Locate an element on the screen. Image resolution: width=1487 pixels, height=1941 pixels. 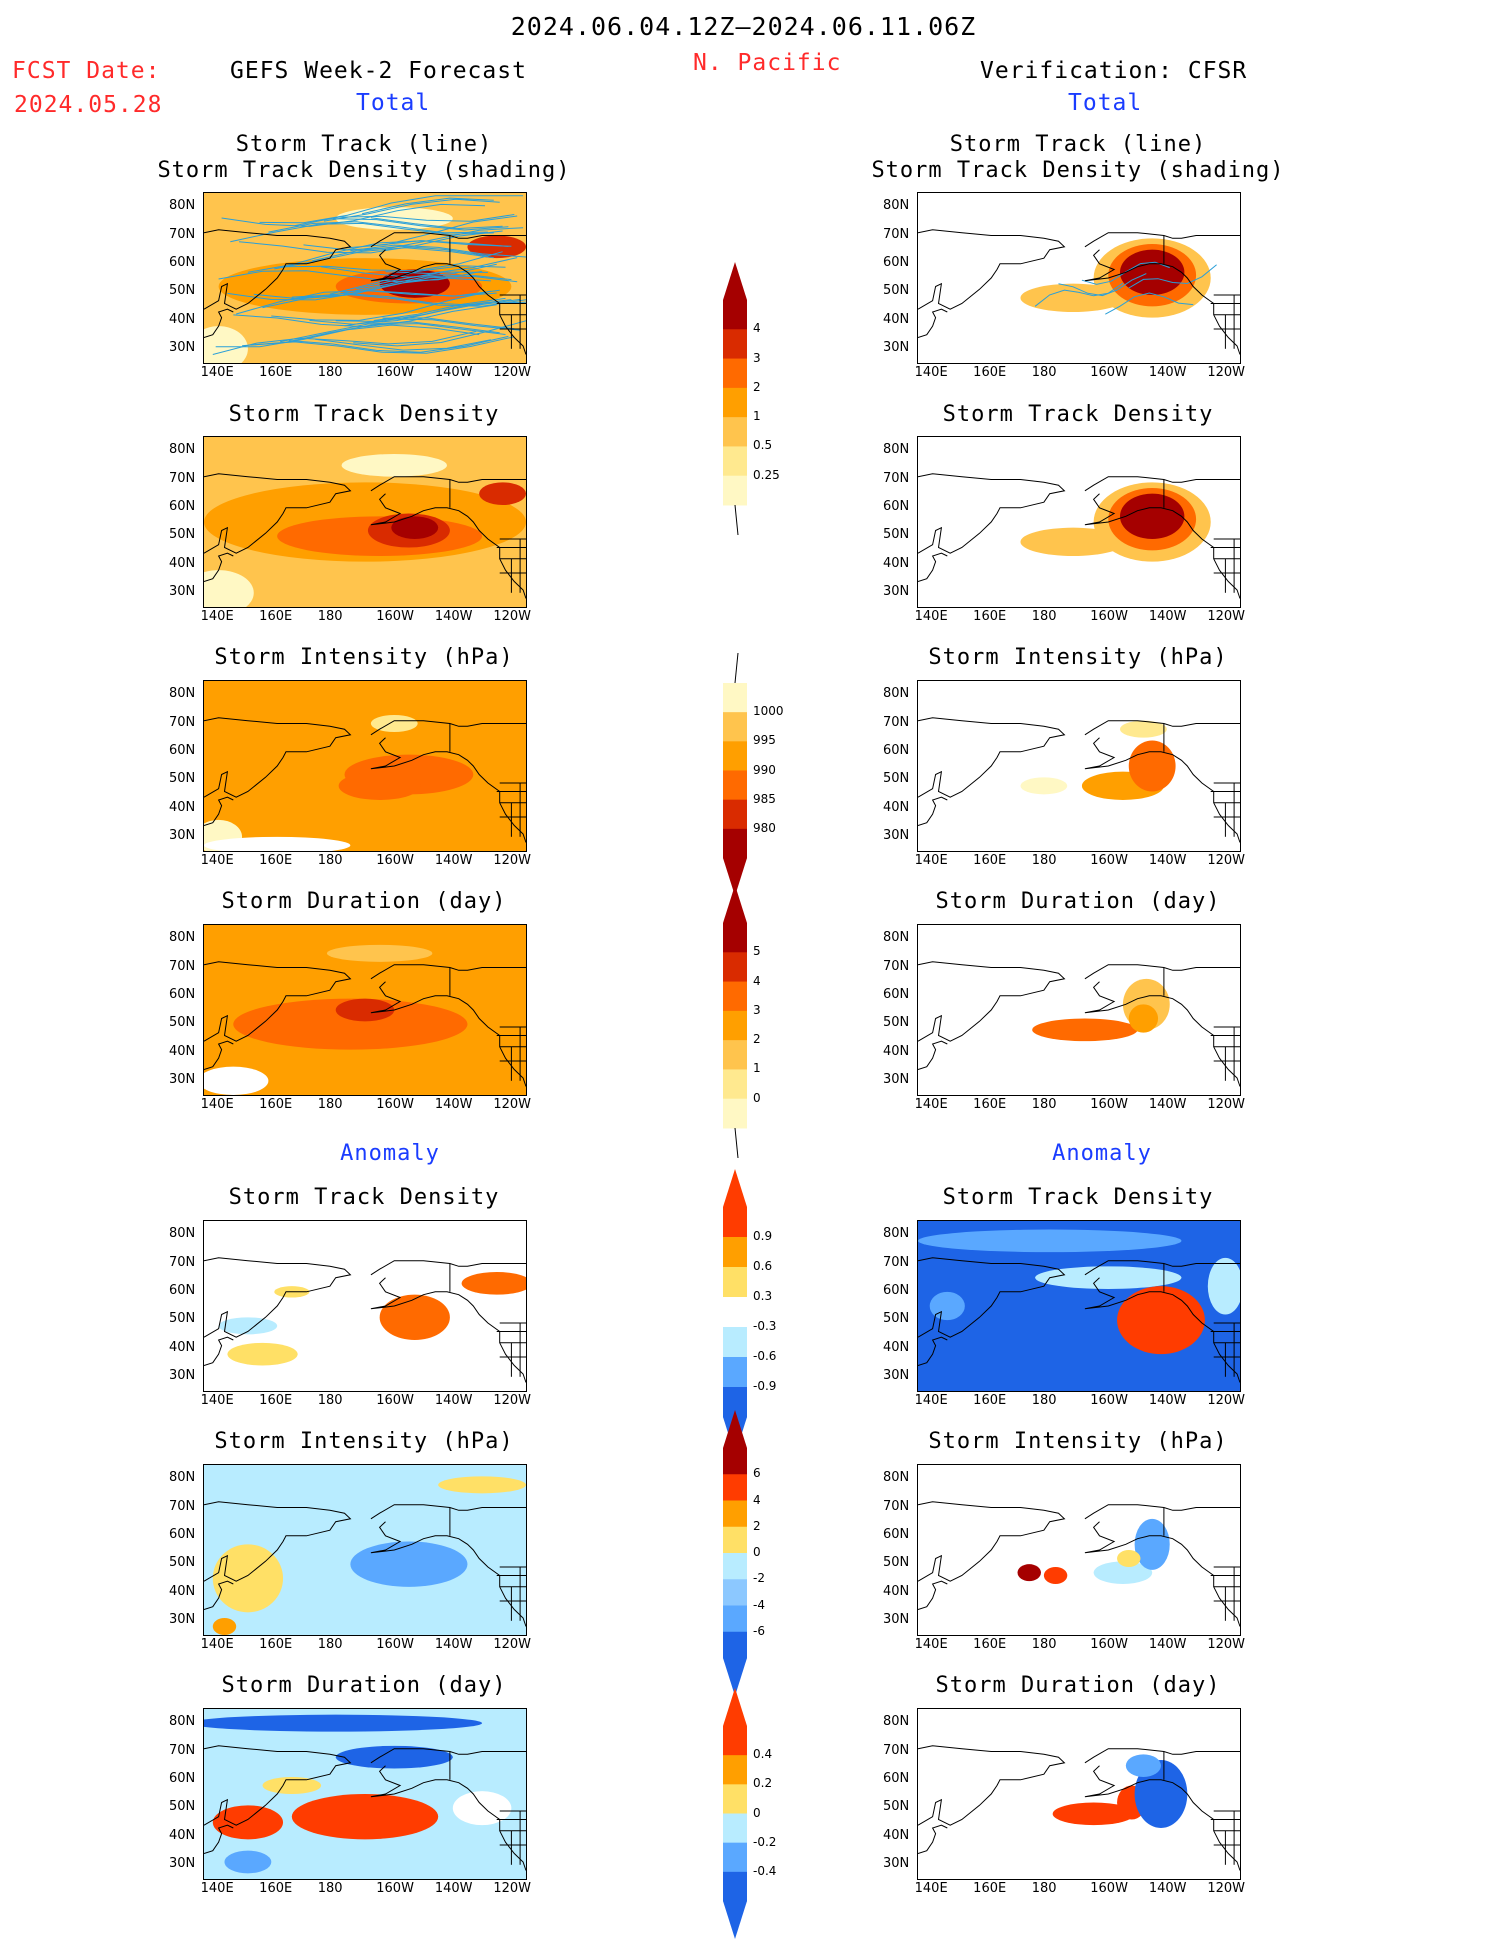
forecast-map-density is located at coordinates (365, 522).